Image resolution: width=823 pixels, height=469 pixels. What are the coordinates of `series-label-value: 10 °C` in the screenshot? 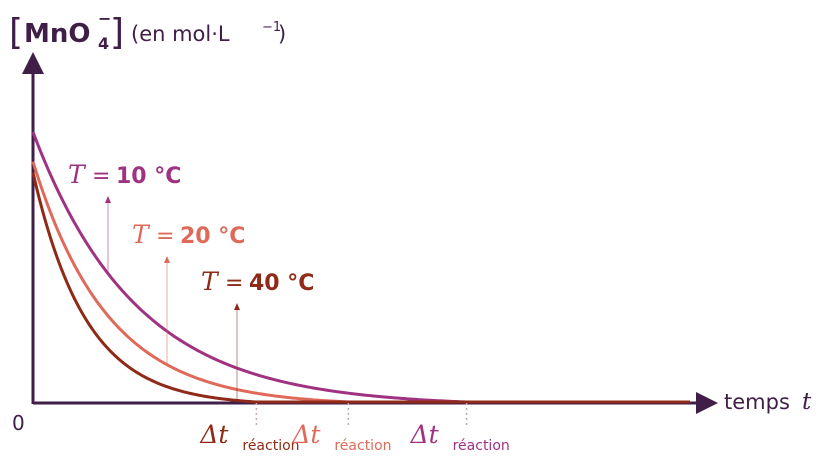 It's located at (148, 176).